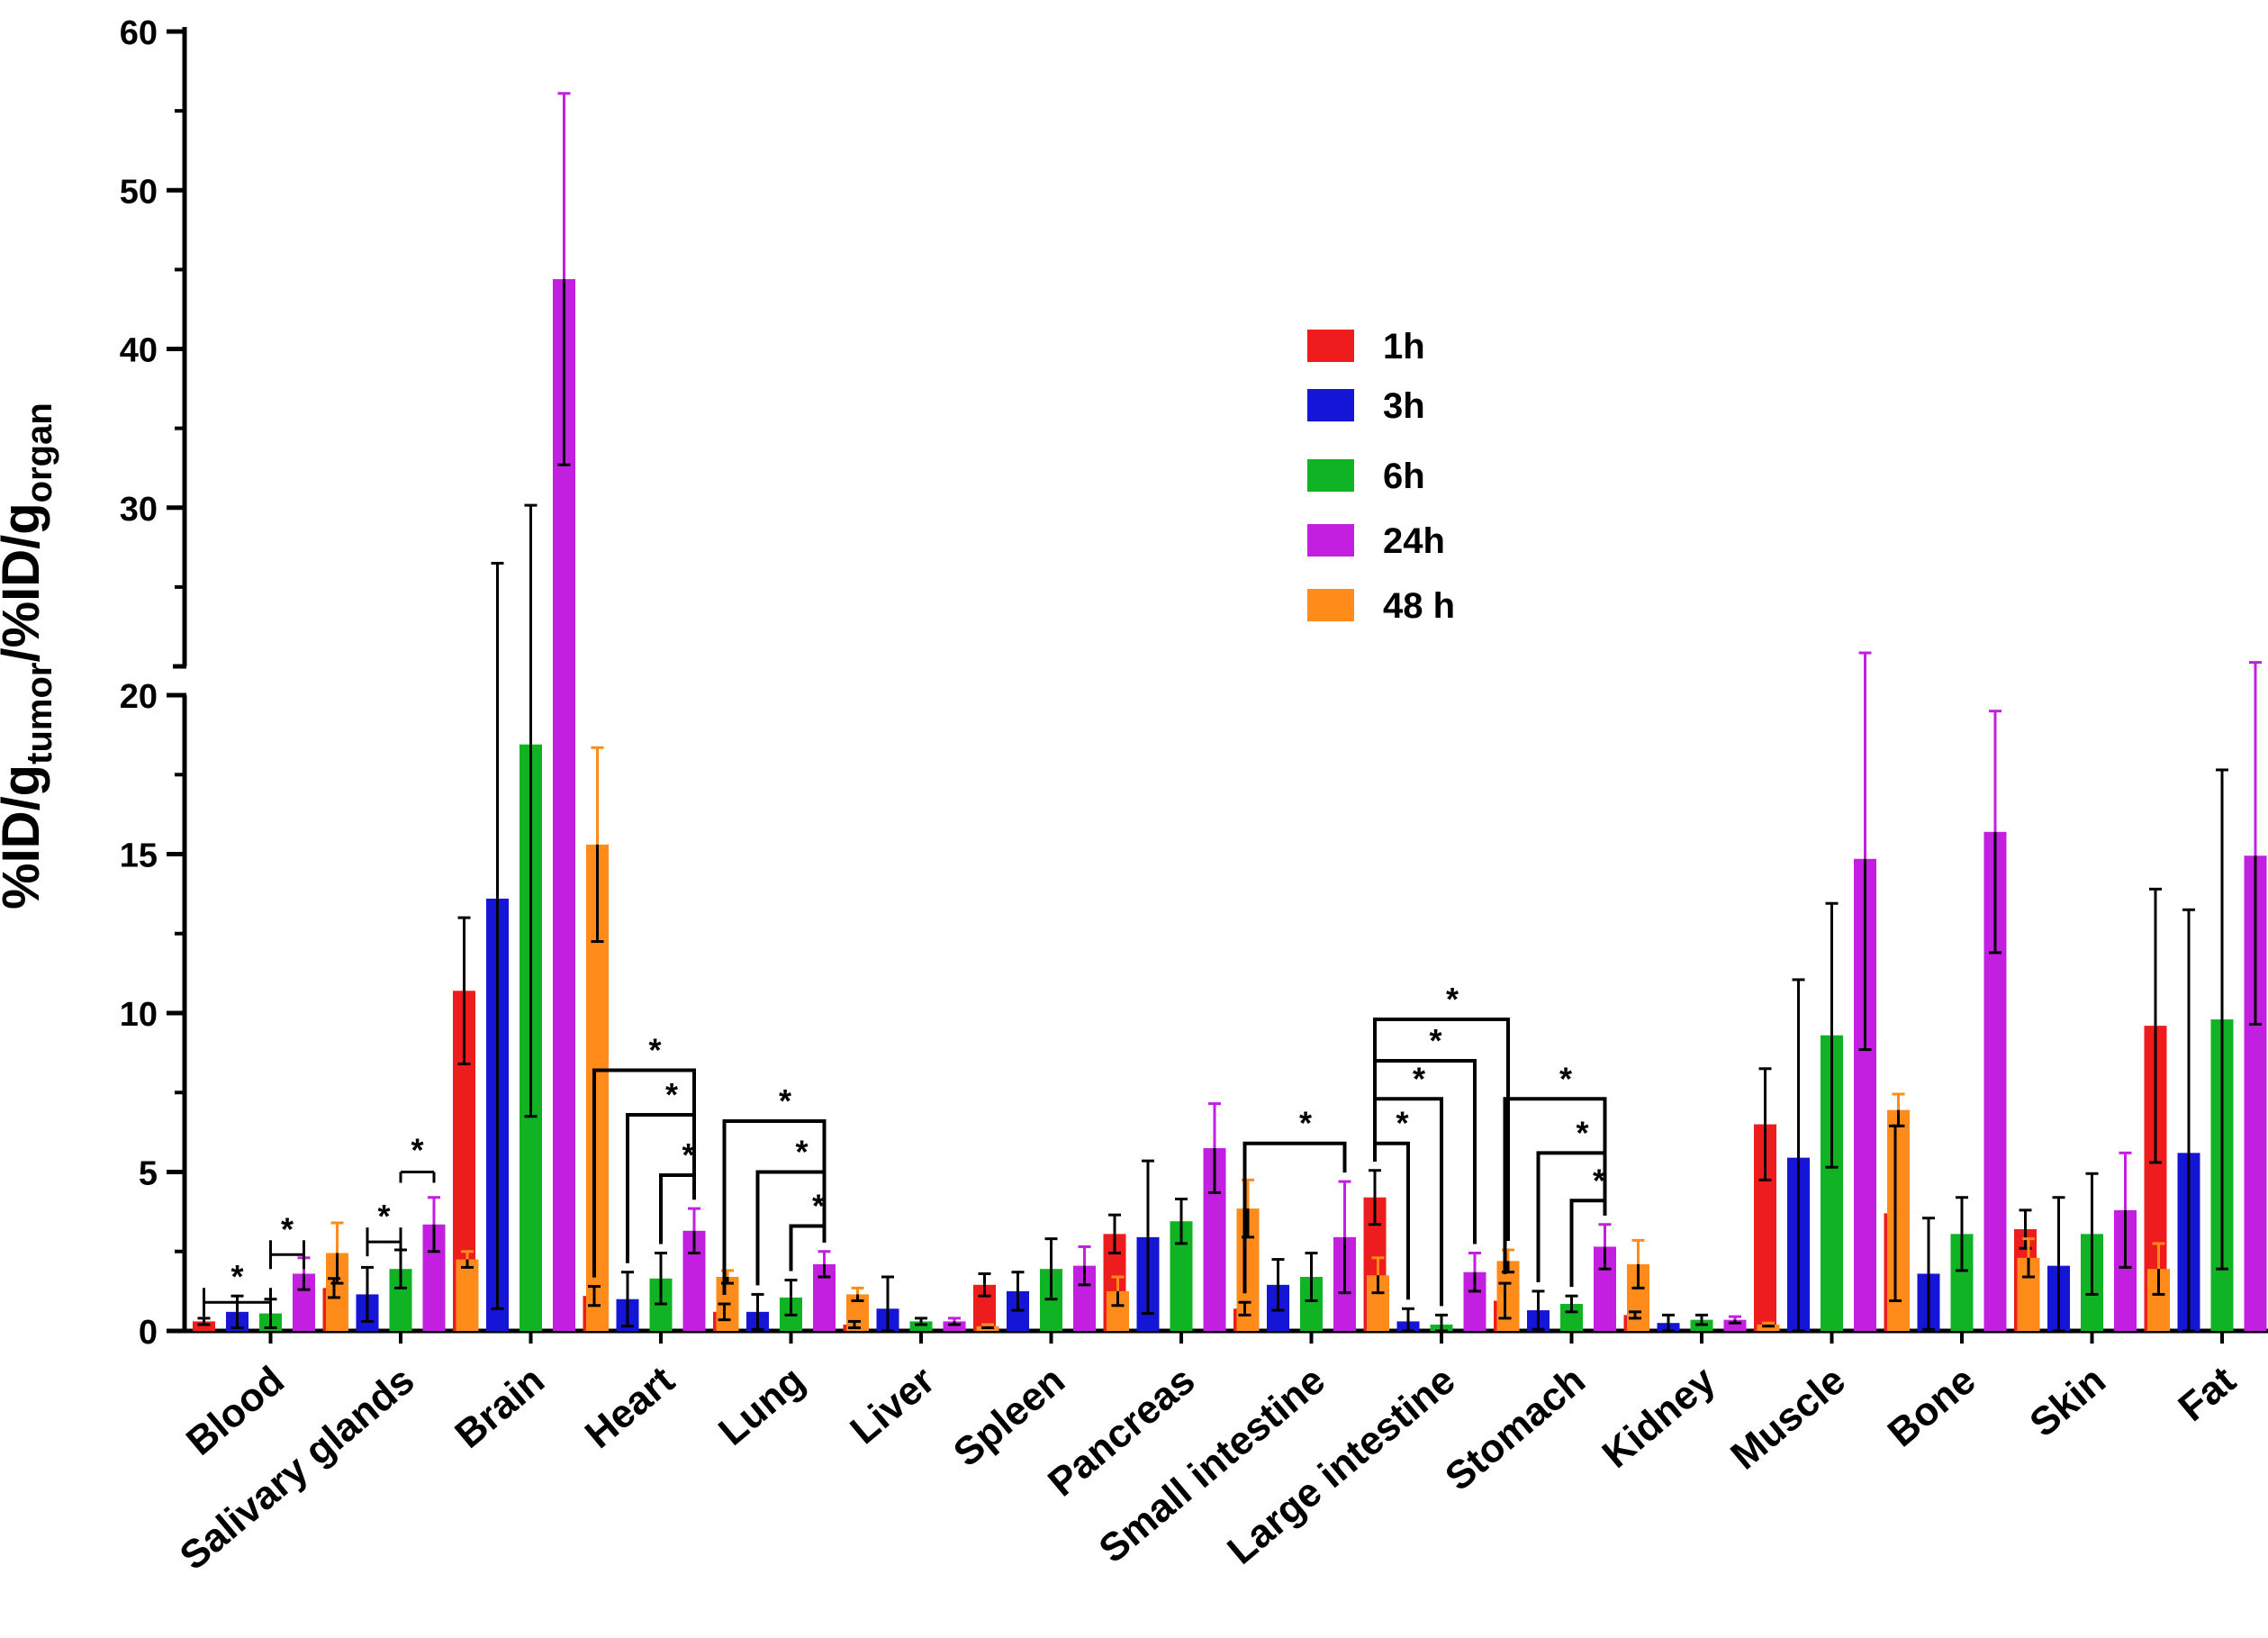 The image size is (2268, 1638). What do you see at coordinates (1788, 1418) in the screenshot?
I see `category-label: Muscle` at bounding box center [1788, 1418].